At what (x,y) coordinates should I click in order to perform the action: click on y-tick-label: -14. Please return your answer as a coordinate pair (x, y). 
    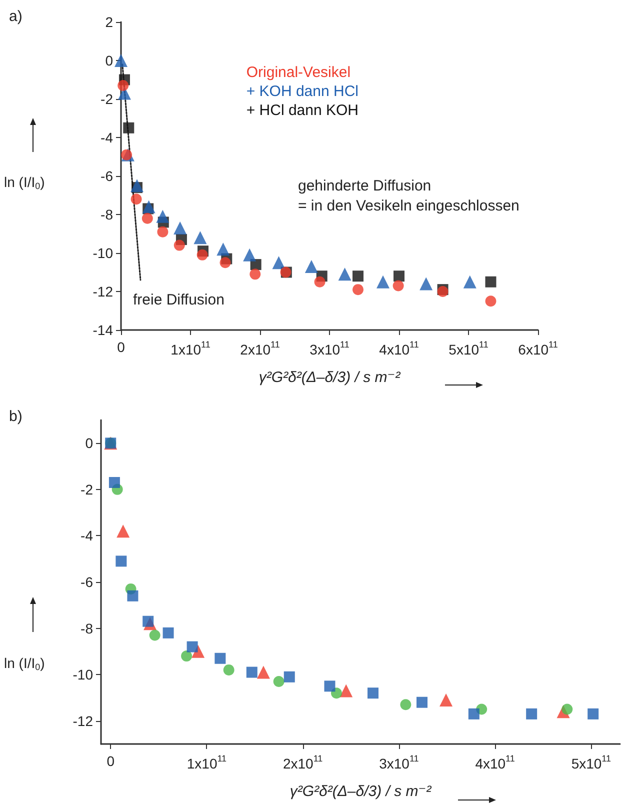
    Looking at the image, I should click on (103, 330).